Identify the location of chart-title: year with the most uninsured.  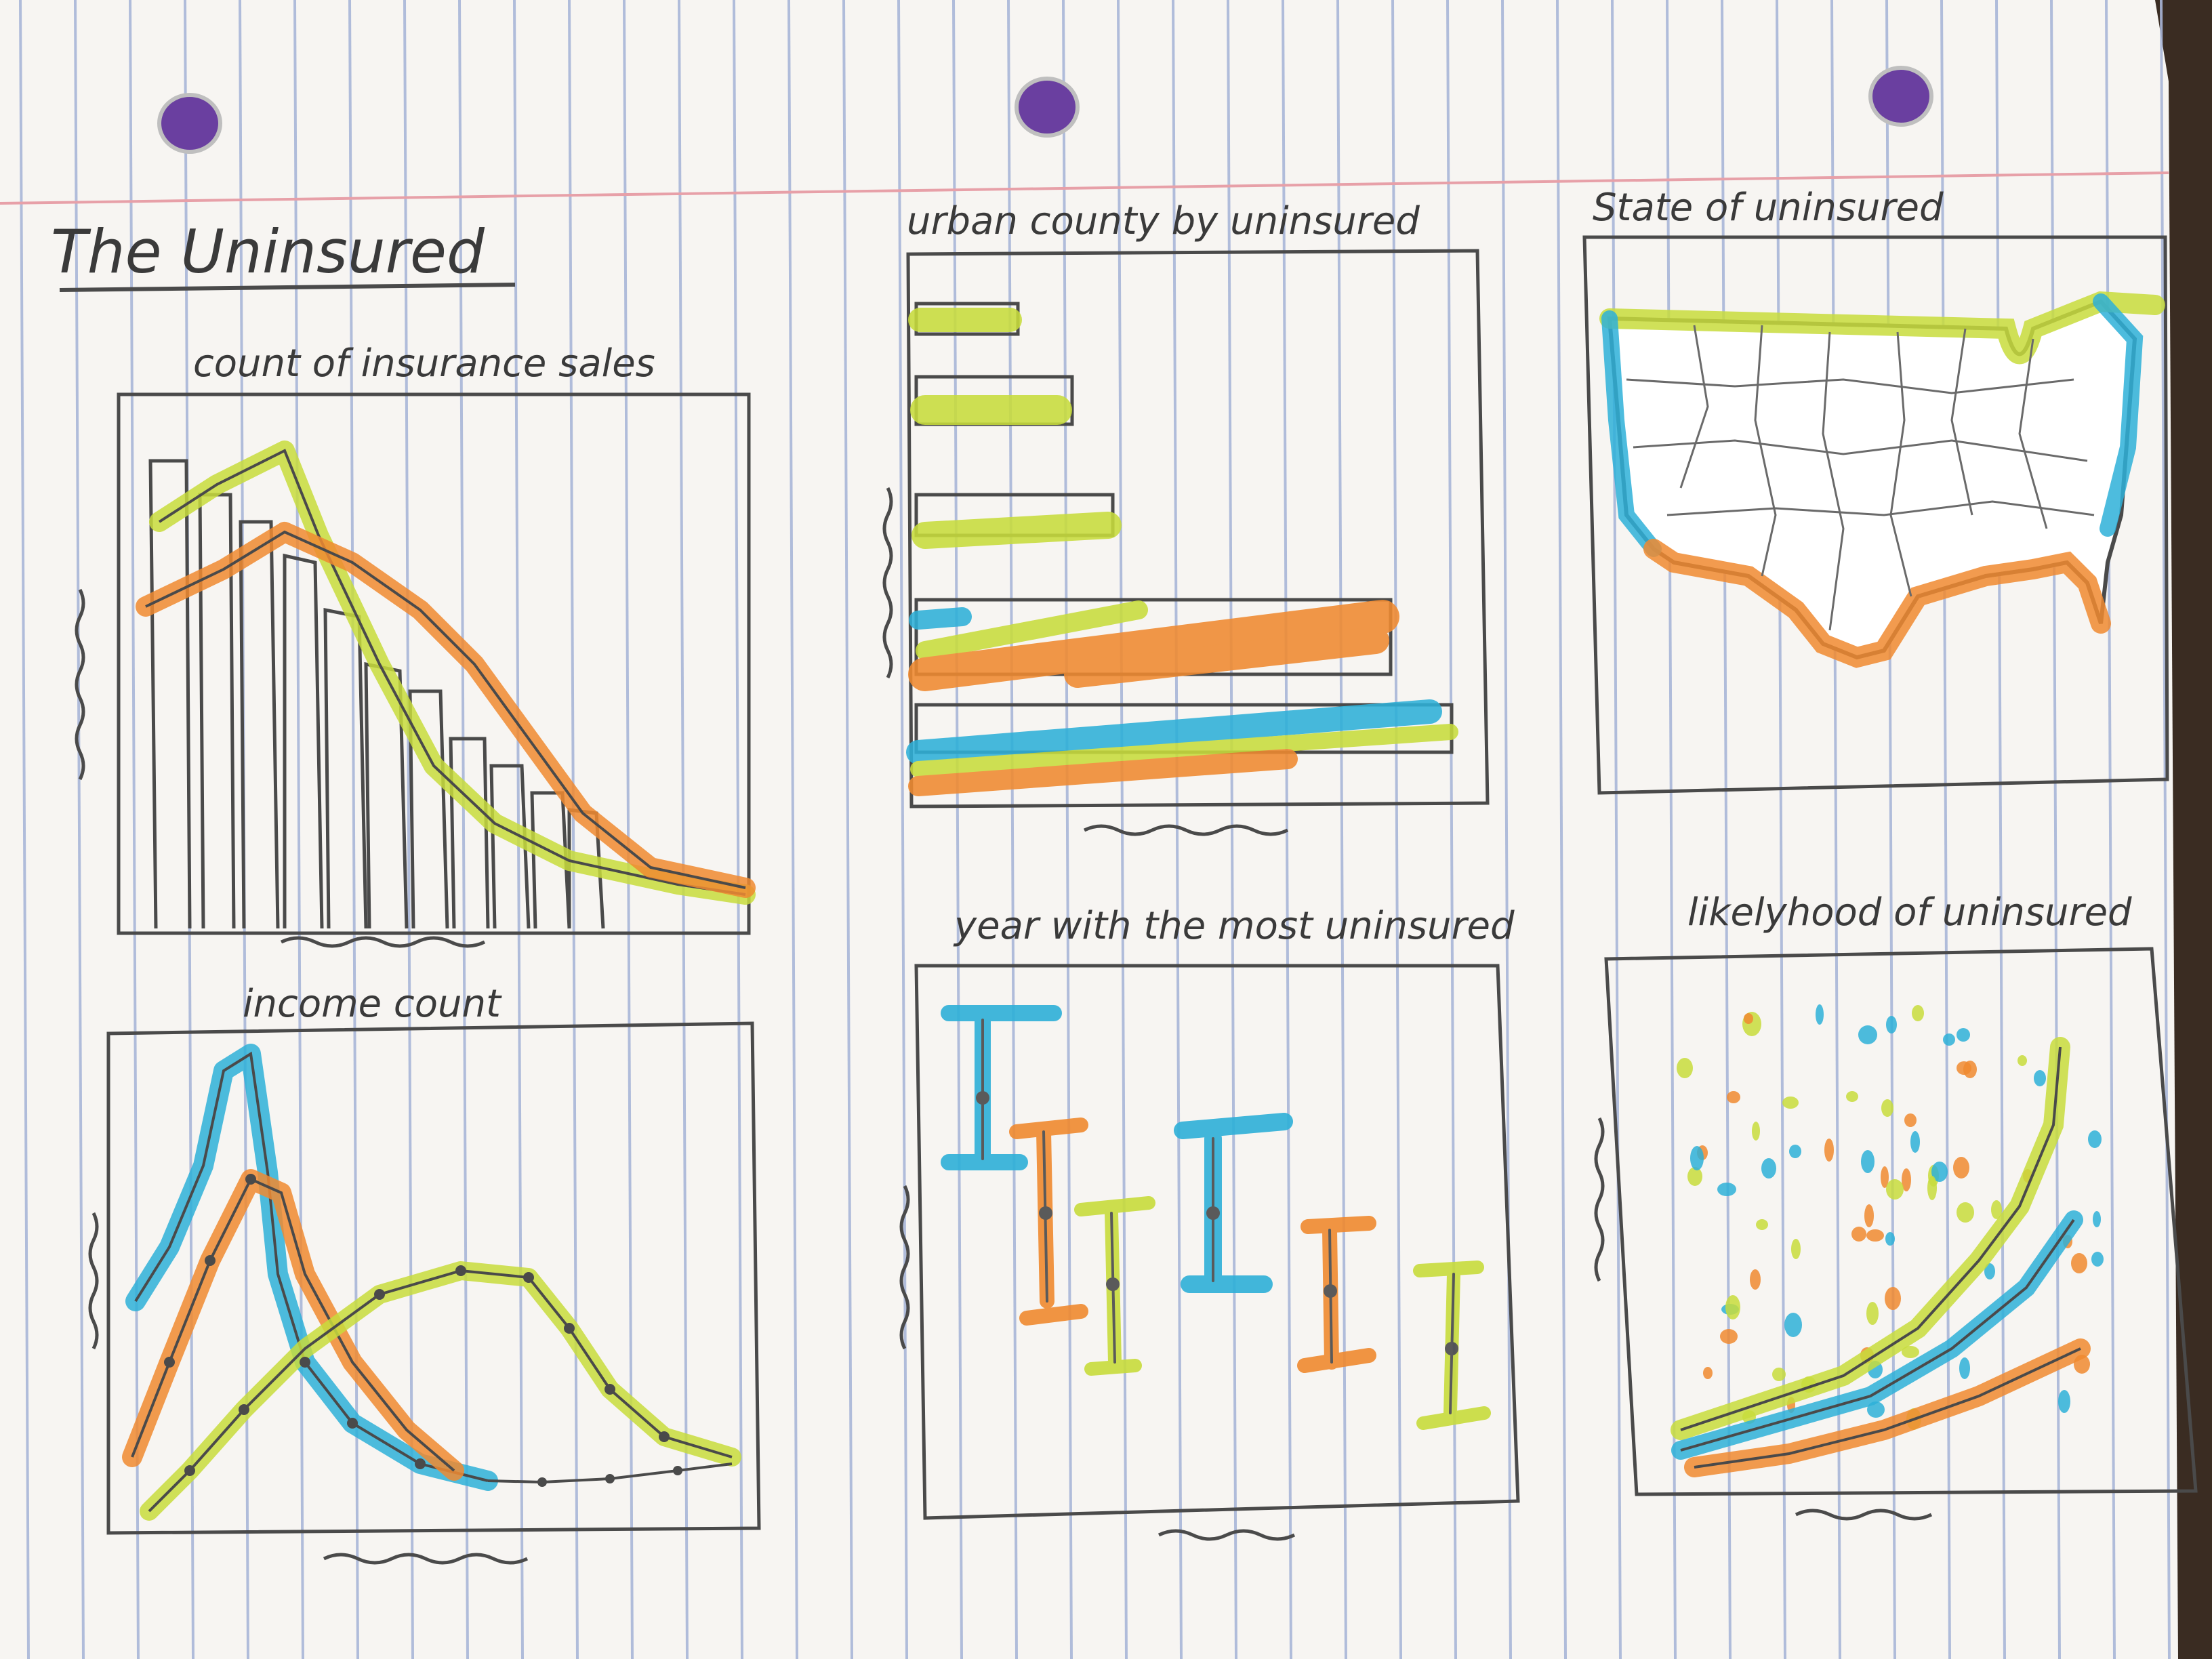
(1234, 926).